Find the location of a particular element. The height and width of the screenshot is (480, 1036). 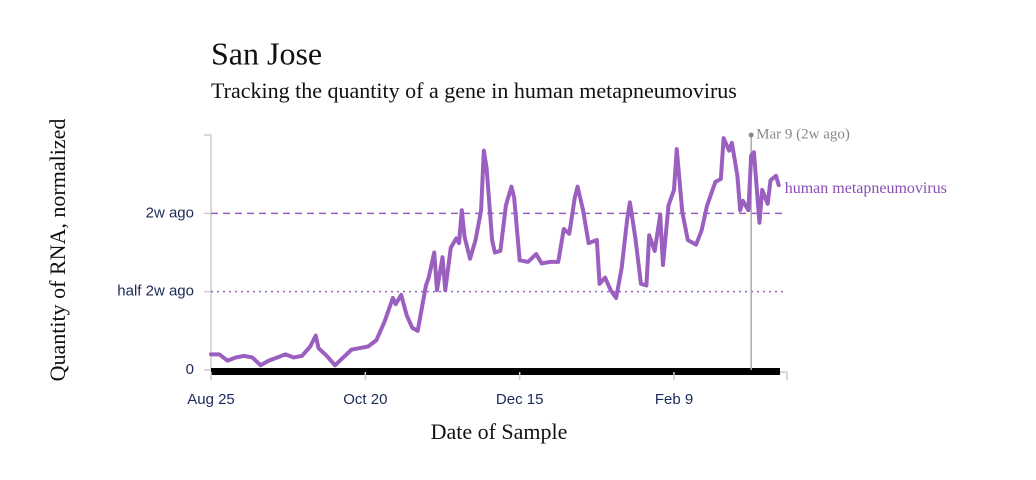

annotation-dot is located at coordinates (751, 135).